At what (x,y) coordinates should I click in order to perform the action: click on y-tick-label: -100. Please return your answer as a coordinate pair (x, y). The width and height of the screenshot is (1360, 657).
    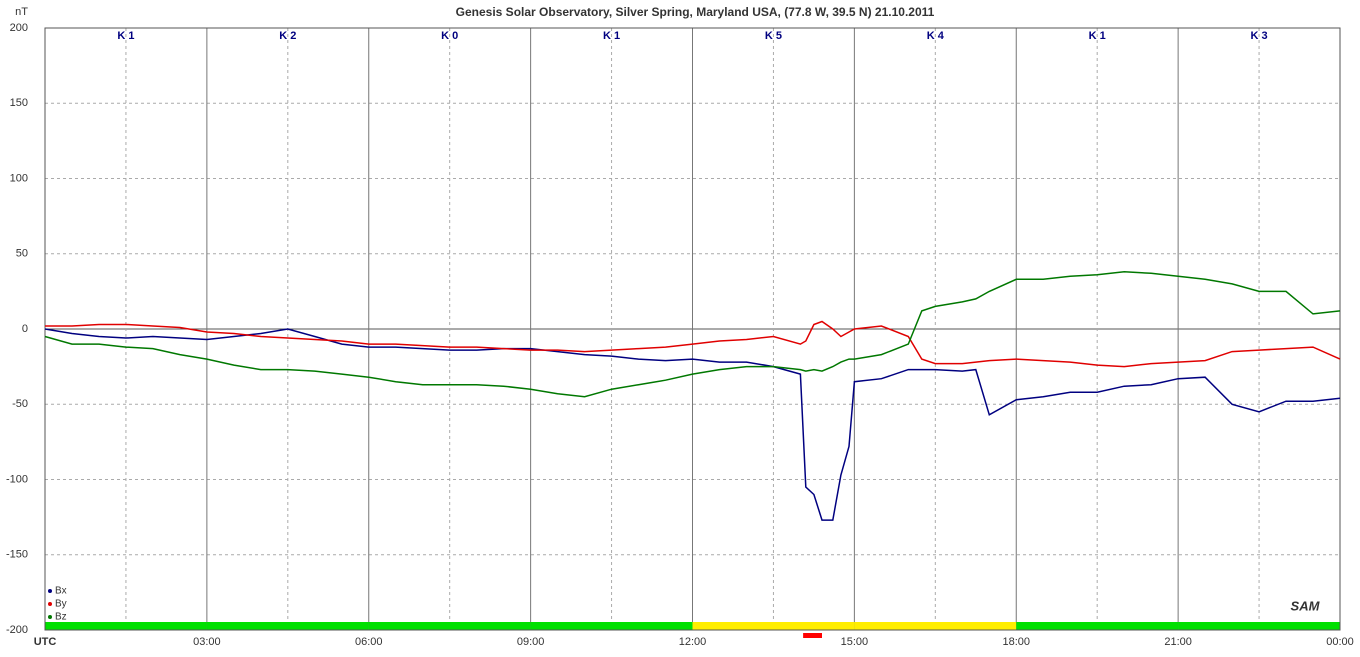
    Looking at the image, I should click on (17, 479).